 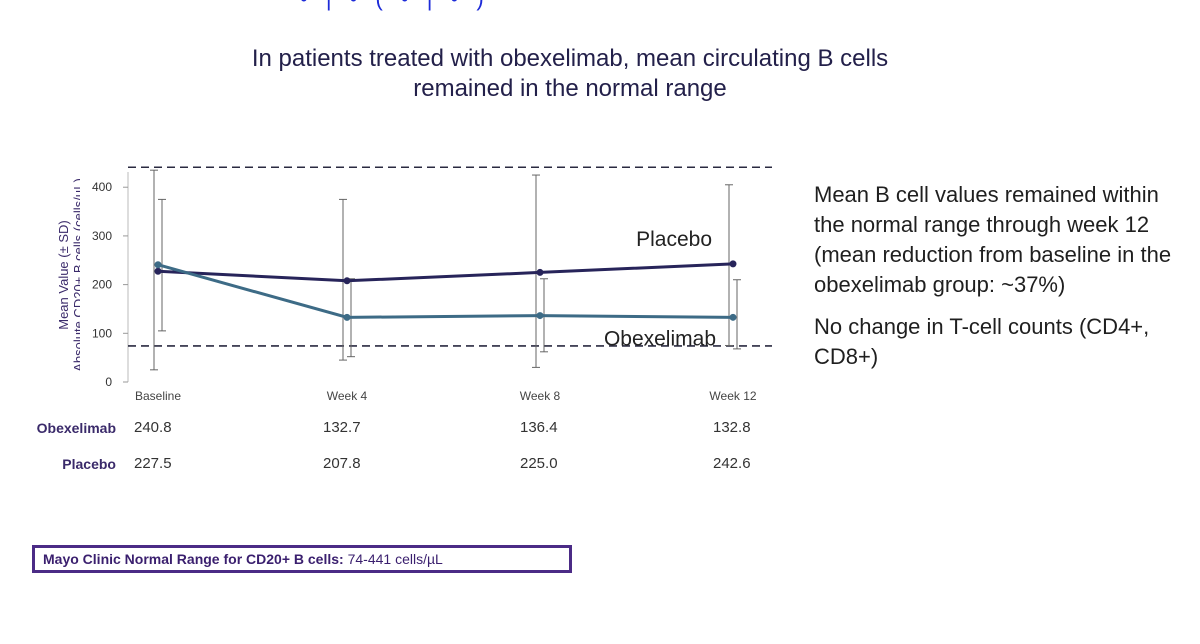 What do you see at coordinates (102, 333) in the screenshot?
I see `y-tick-label: 100` at bounding box center [102, 333].